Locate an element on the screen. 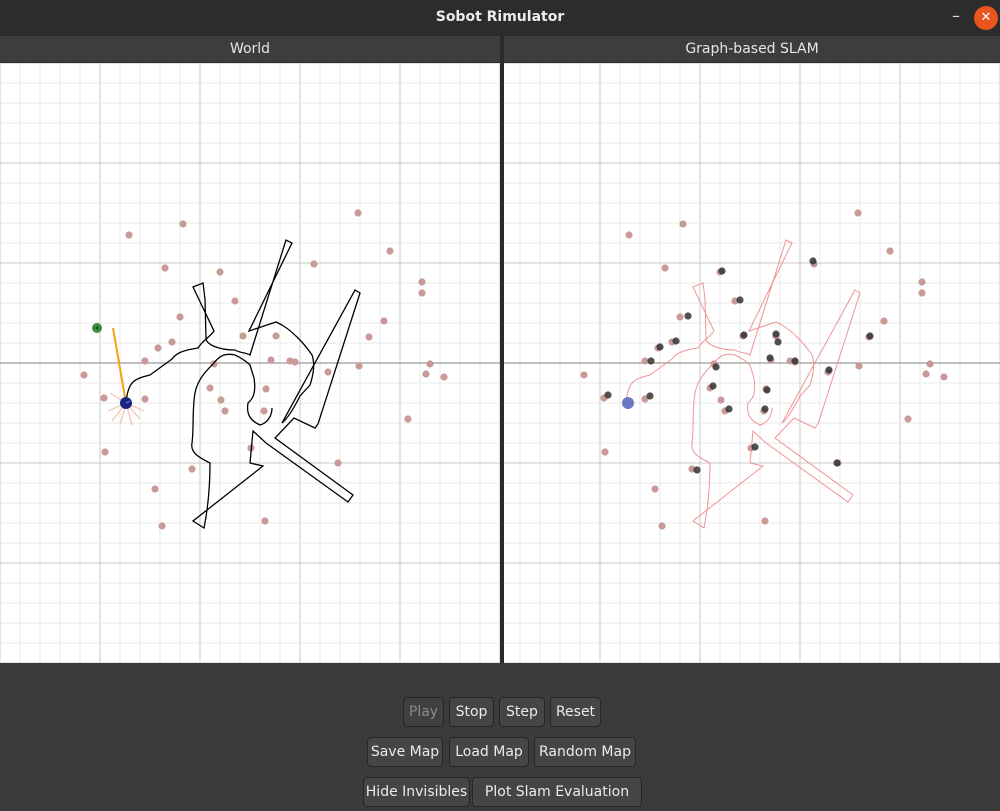  load-map-button: Load Map is located at coordinates (489, 752).